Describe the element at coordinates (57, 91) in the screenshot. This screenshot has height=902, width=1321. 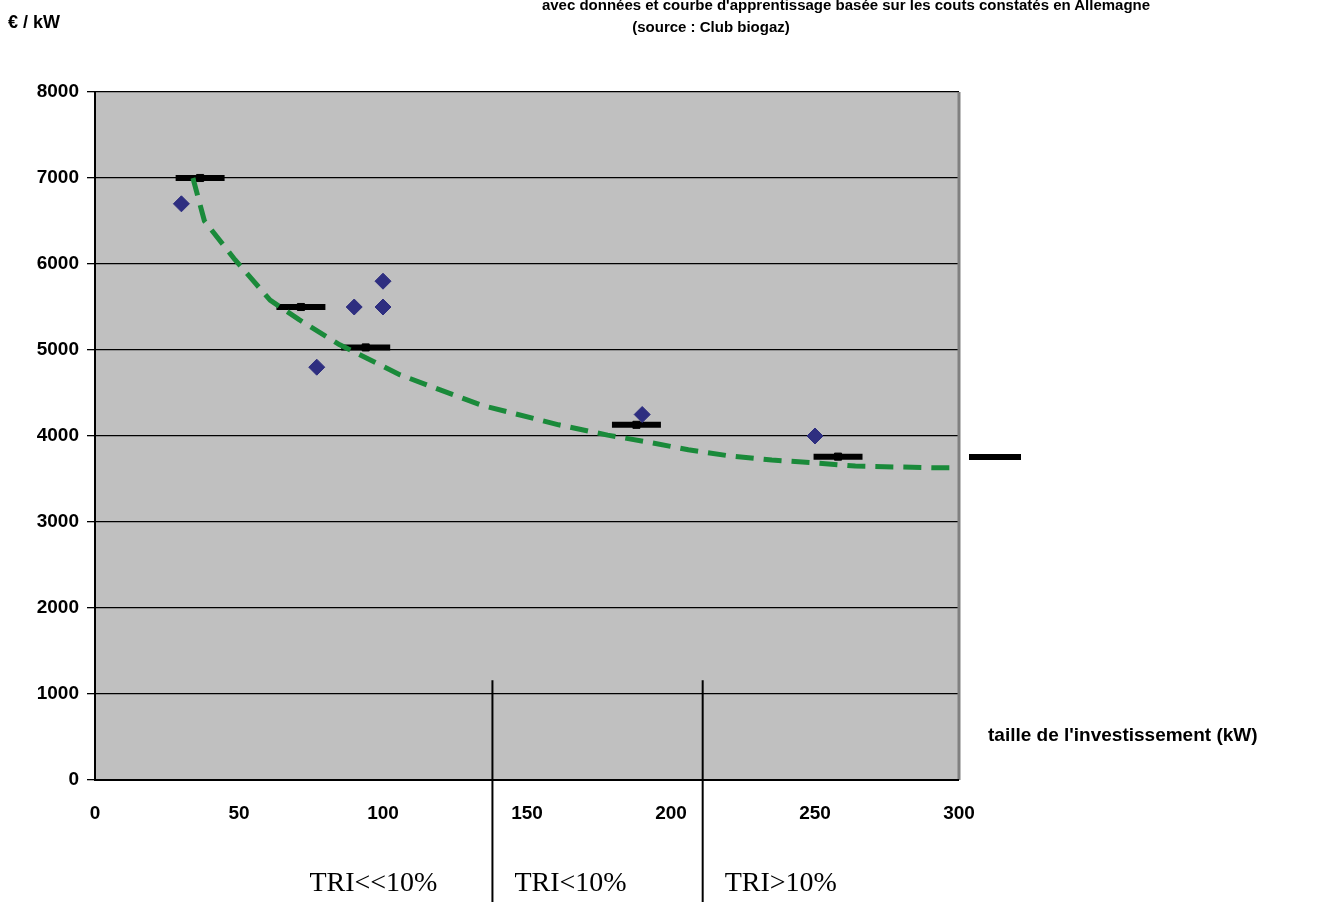
I see `y-tick-label: 8000` at that location.